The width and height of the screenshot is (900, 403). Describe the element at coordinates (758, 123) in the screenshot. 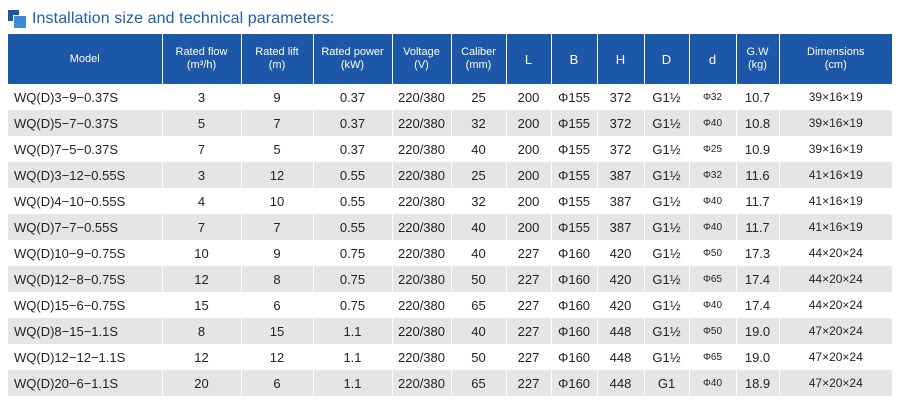

I see `table-cell: 10.8` at that location.